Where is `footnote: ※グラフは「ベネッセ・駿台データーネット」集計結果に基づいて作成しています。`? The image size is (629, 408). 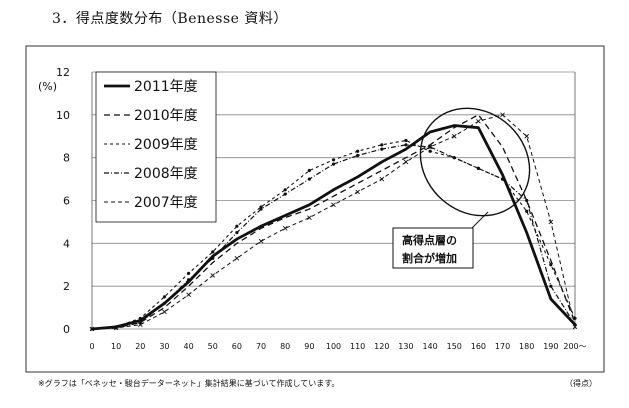
footnote: ※グラフは「ベネッセ・駿台データーネット」集計結果に基づいて作成しています。 is located at coordinates (189, 383).